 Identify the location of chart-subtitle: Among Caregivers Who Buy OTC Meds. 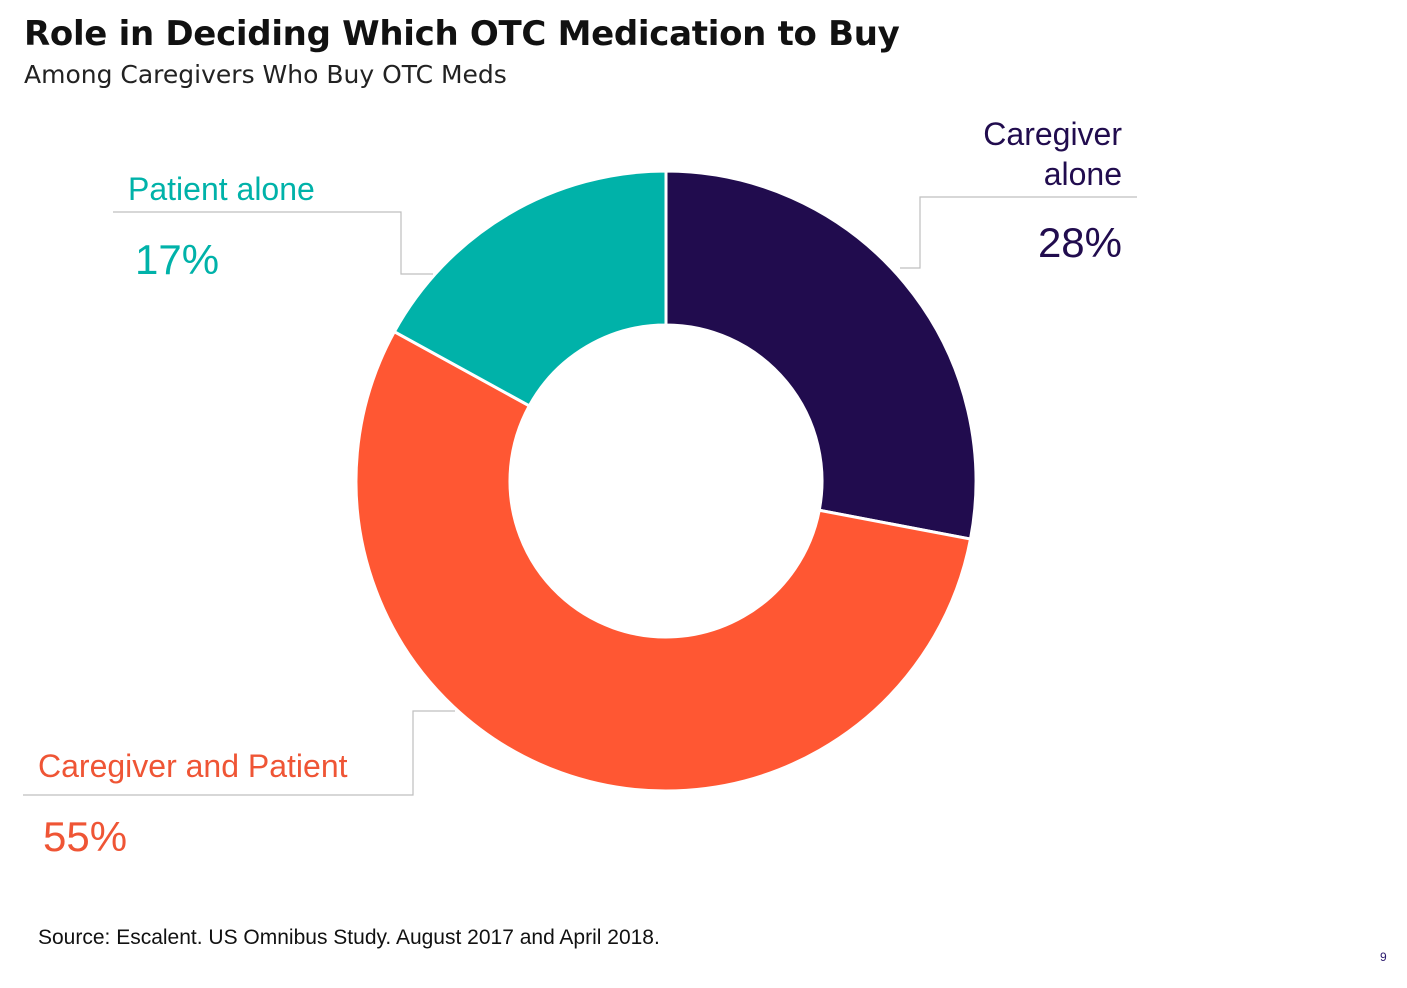
(265, 74).